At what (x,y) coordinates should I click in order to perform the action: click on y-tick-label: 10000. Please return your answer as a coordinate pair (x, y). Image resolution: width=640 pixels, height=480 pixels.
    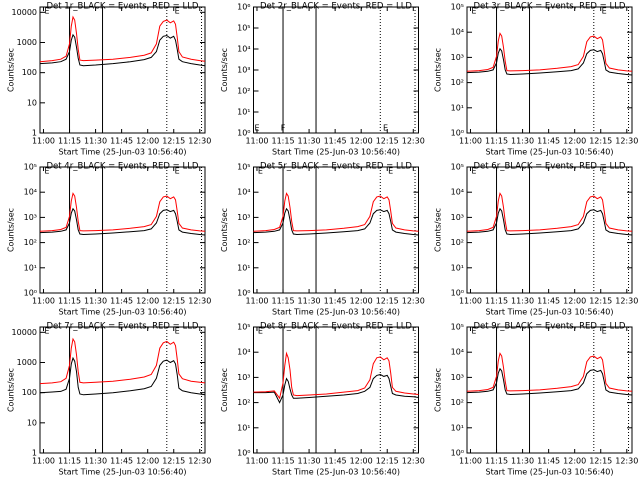
    Looking at the image, I should click on (24, 332).